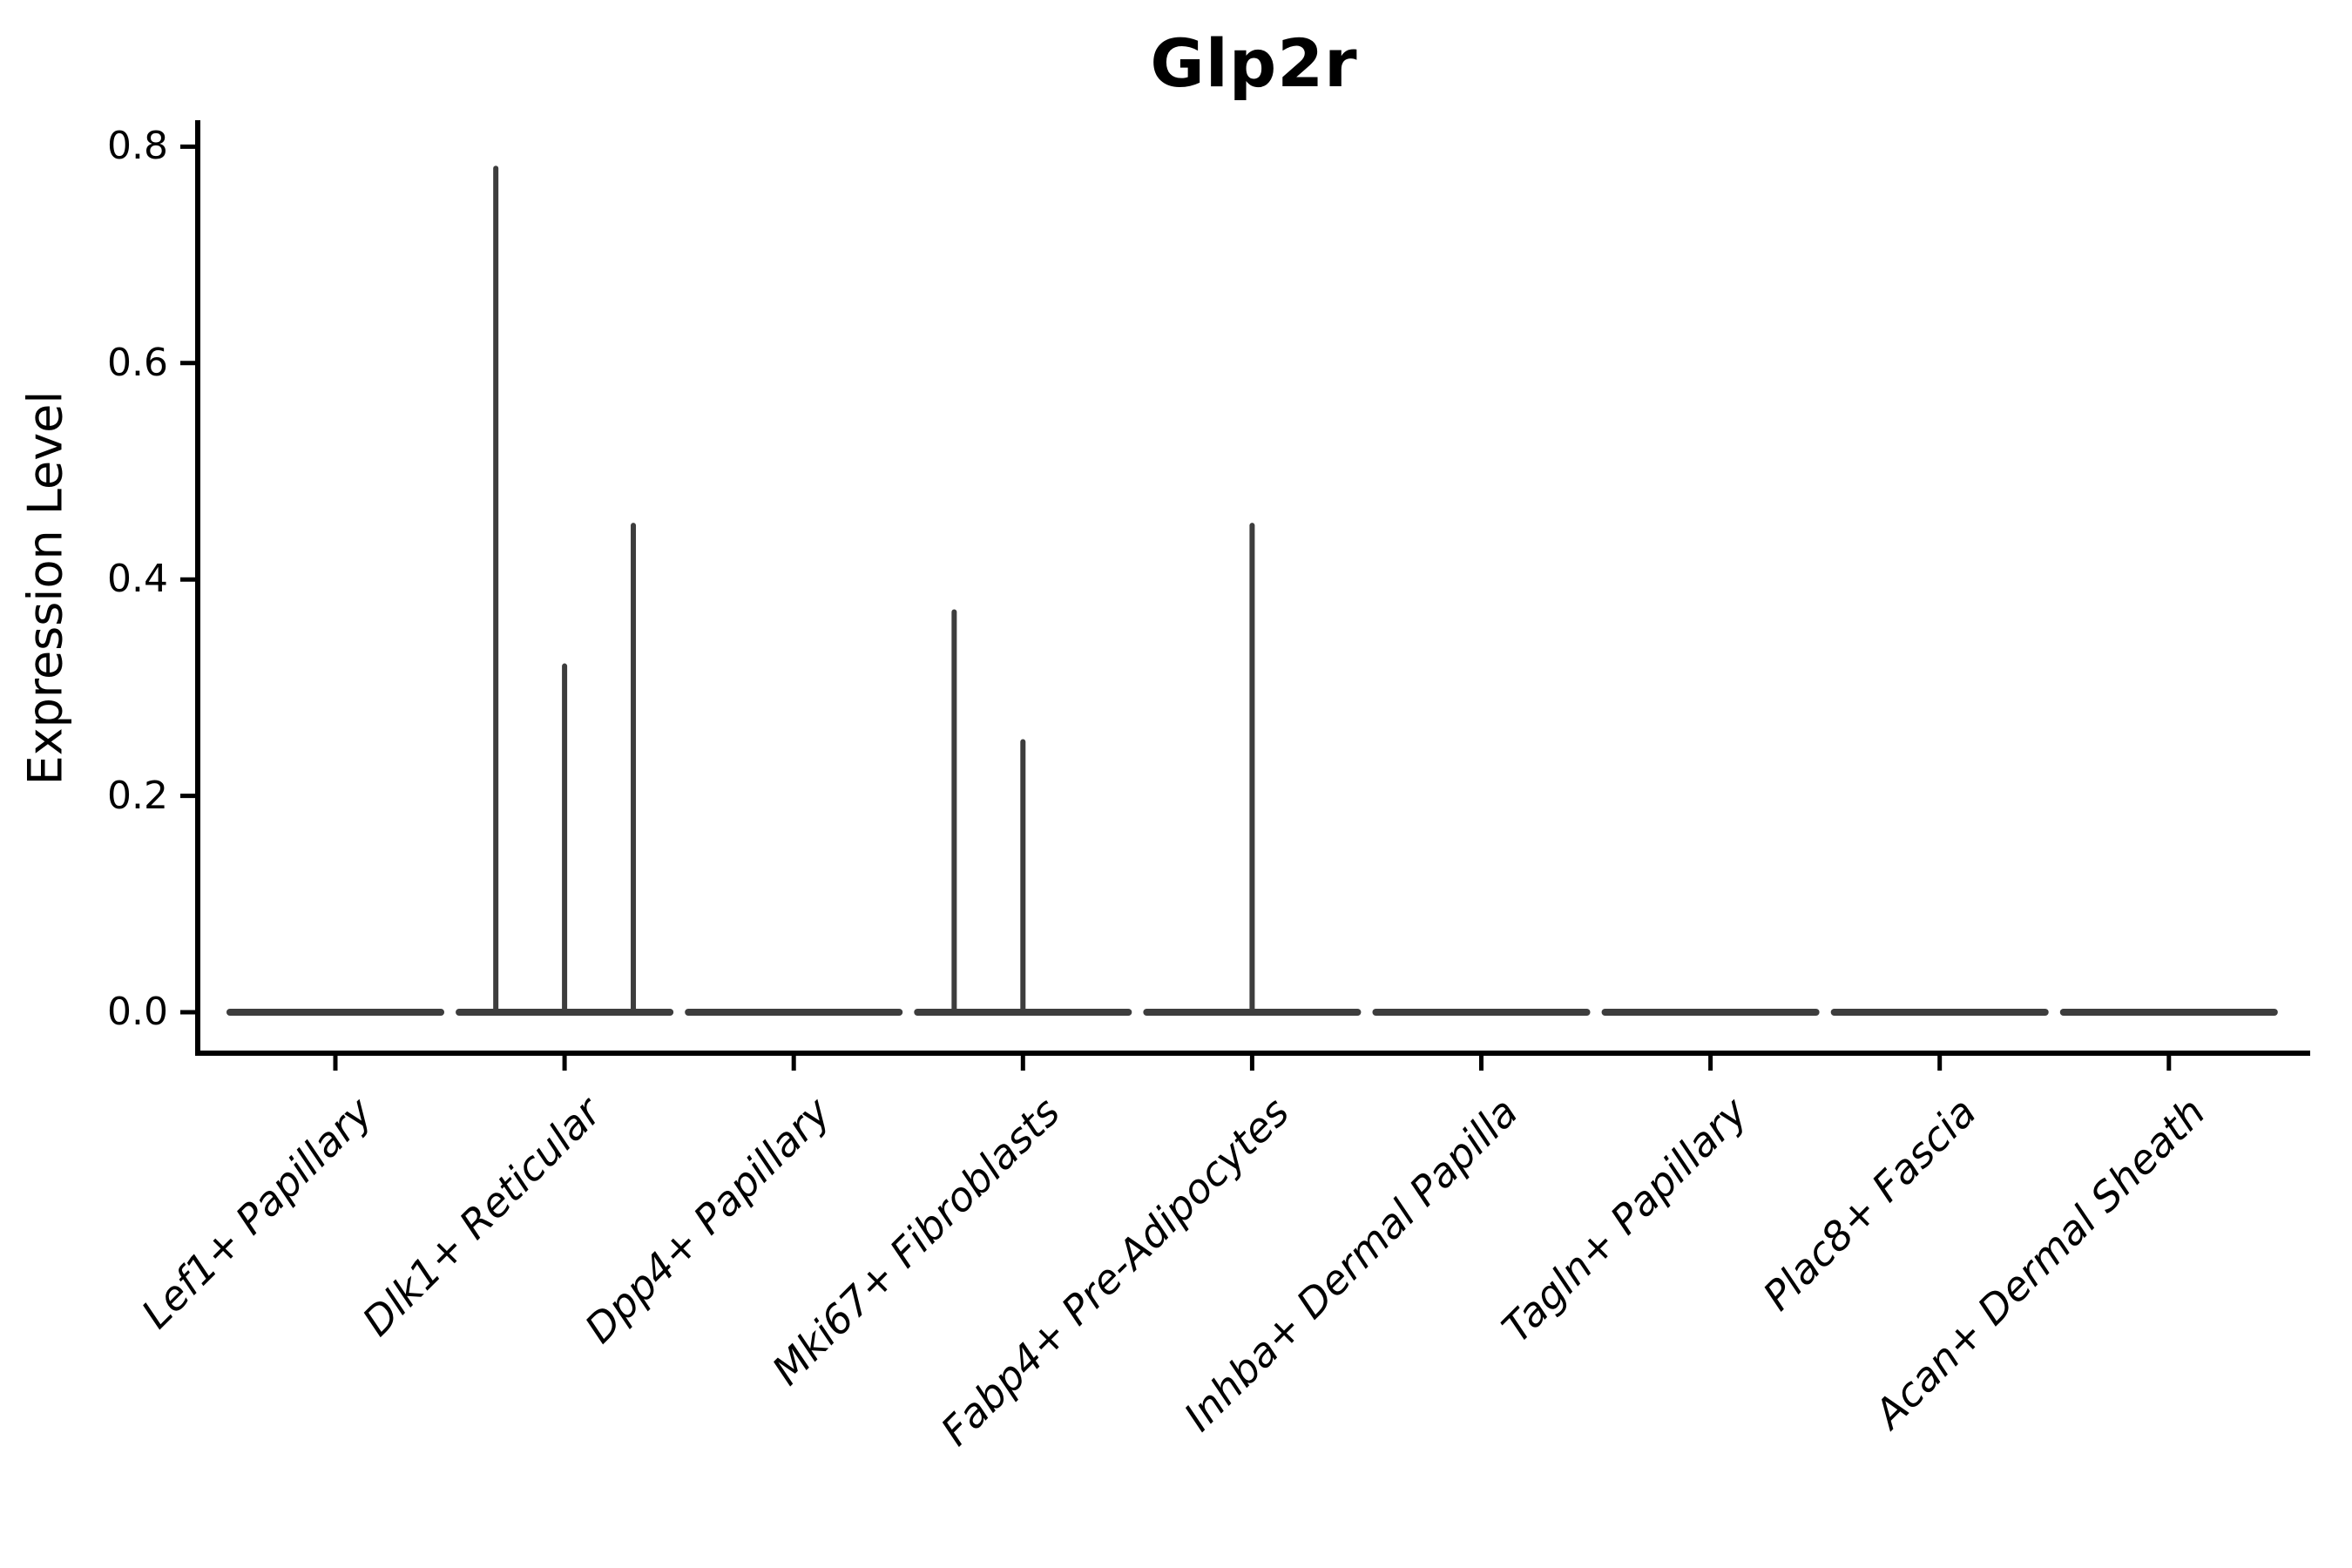 This screenshot has width=2352, height=1568. Describe the element at coordinates (1252, 1062) in the screenshot. I see `x-axis-ticks` at that location.